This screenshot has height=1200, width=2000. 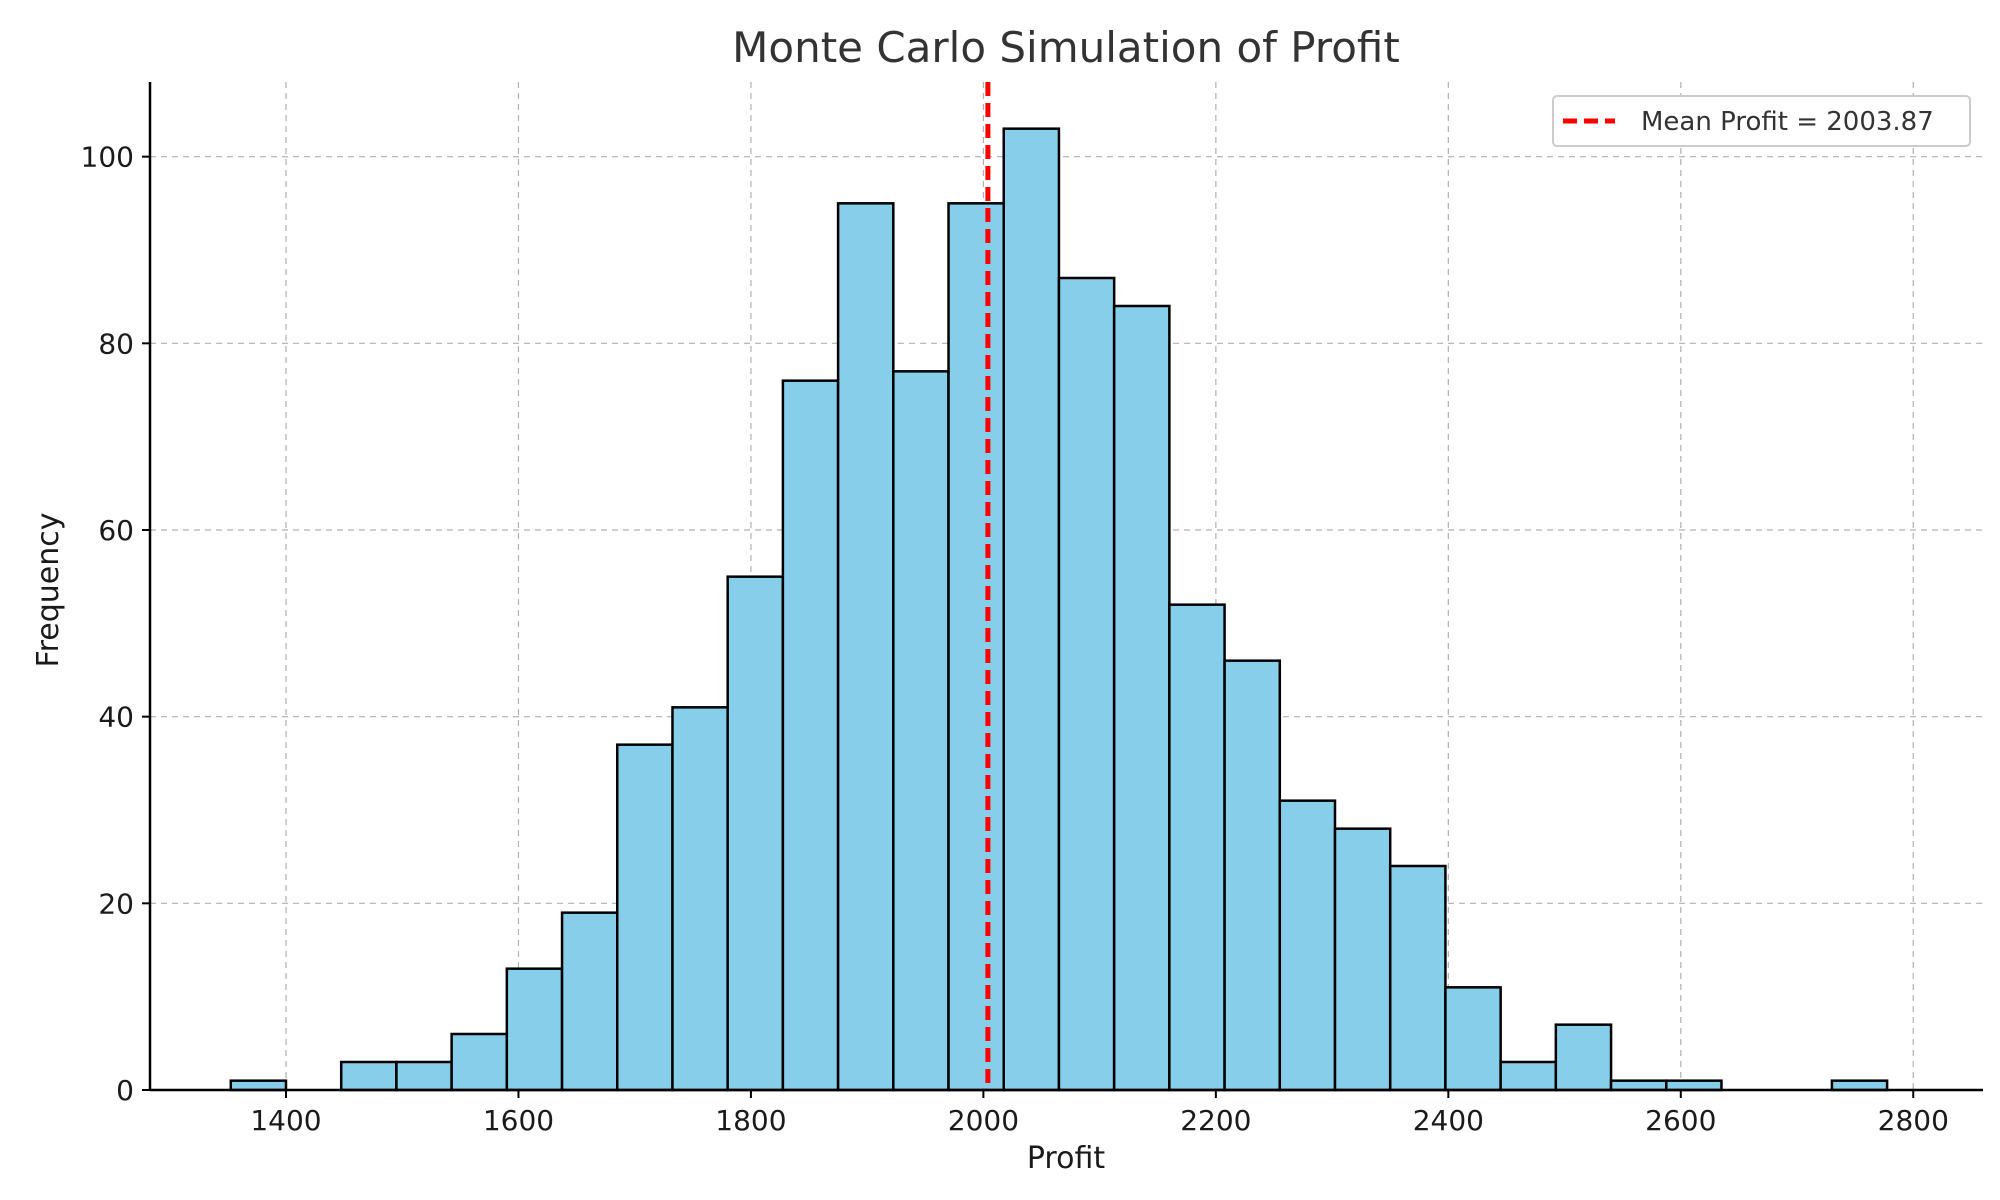 What do you see at coordinates (750, 1120) in the screenshot?
I see `x-tick-label: 1800` at bounding box center [750, 1120].